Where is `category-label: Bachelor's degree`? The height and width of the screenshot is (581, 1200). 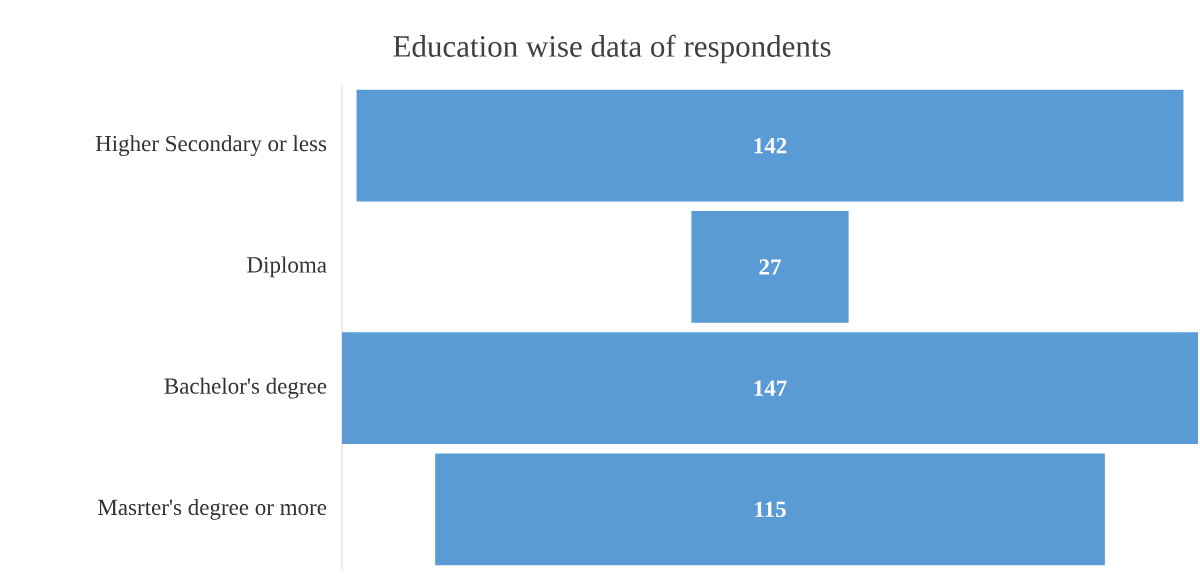 category-label: Bachelor's degree is located at coordinates (245, 388).